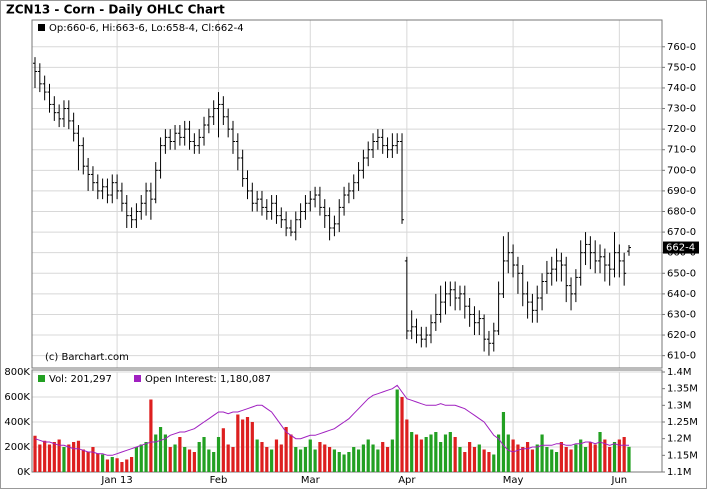 The height and width of the screenshot is (489, 707). I want to click on credit: (c) Barchart.com, so click(87, 357).